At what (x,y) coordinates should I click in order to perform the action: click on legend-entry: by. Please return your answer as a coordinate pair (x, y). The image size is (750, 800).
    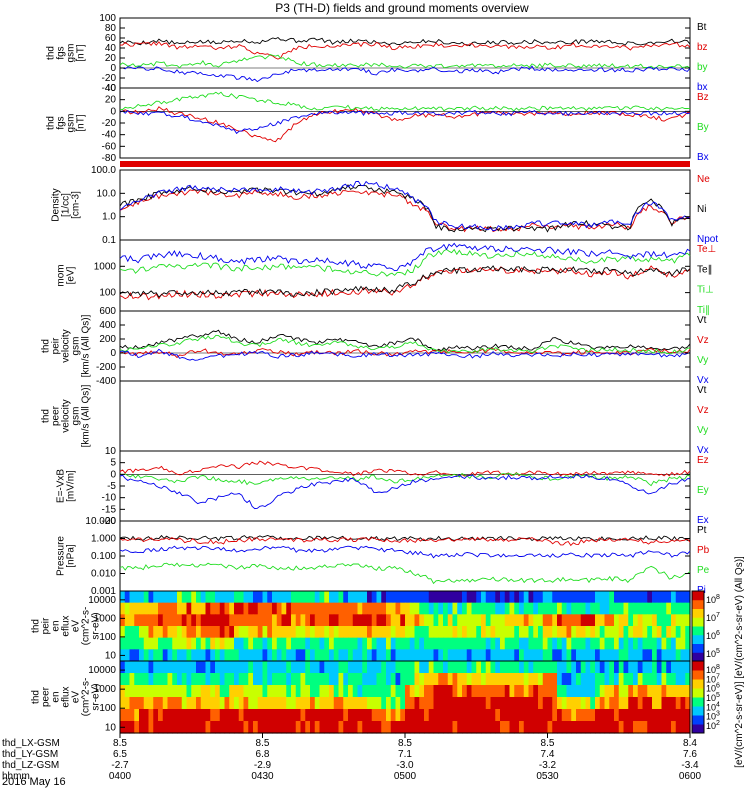
    Looking at the image, I should click on (702, 67).